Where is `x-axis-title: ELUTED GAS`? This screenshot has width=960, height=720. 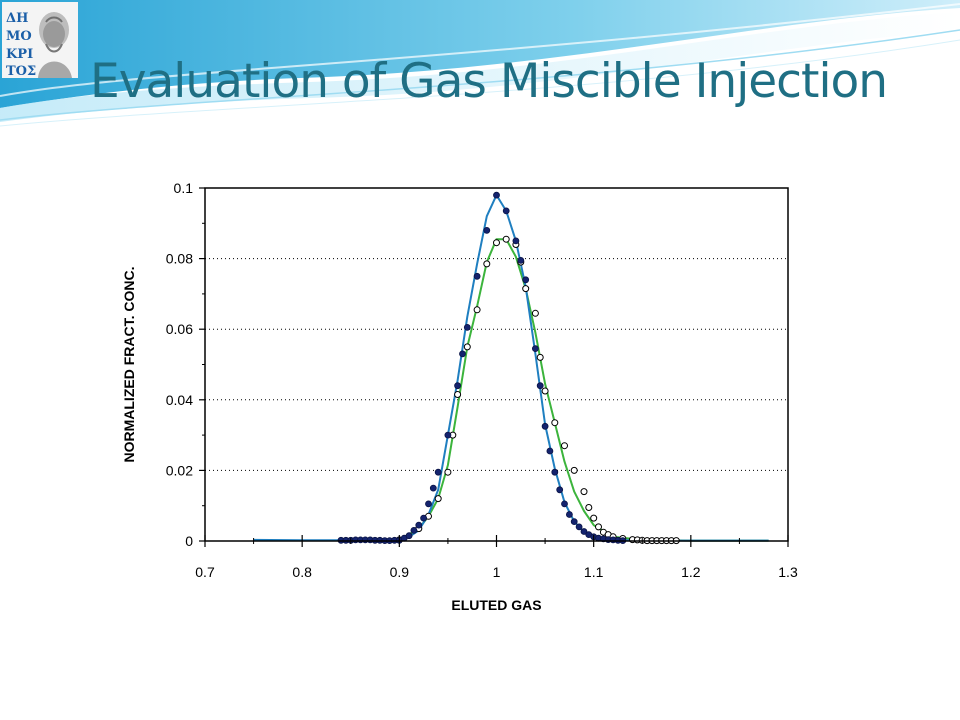
x-axis-title: ELUTED GAS is located at coordinates (496, 605).